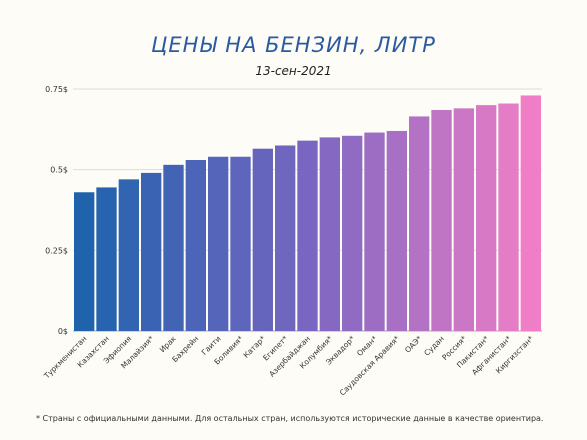  Describe the element at coordinates (56, 250) in the screenshot. I see `y-tick-label: 0.25$` at that location.